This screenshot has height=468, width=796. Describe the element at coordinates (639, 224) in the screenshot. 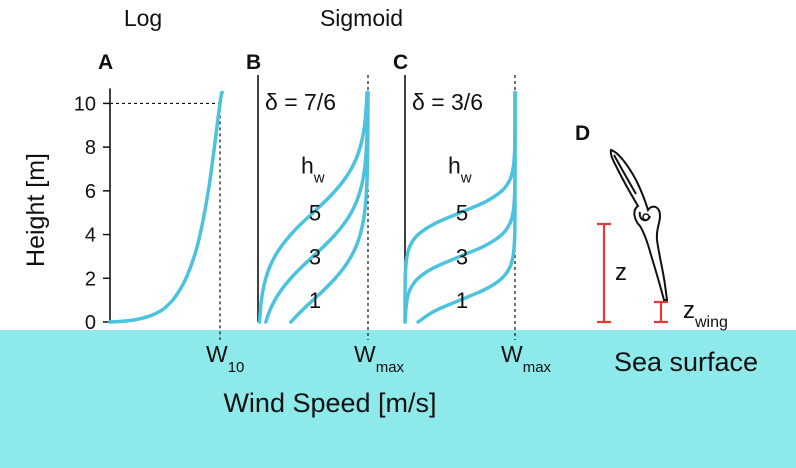

I see `bird` at that location.